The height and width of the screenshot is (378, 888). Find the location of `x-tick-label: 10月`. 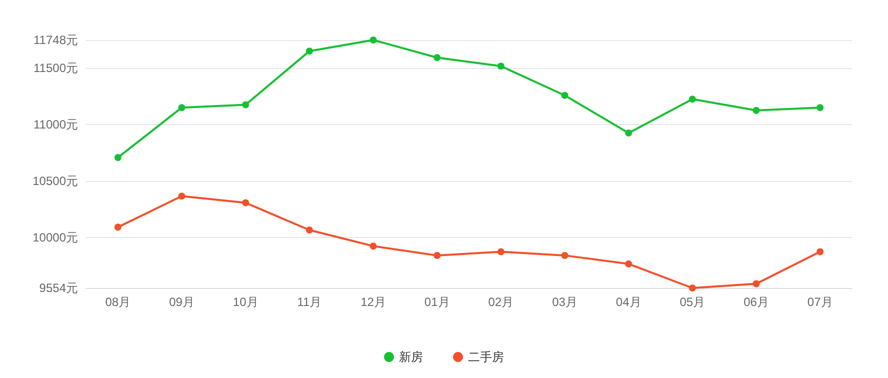

x-tick-label: 10月 is located at coordinates (245, 302).